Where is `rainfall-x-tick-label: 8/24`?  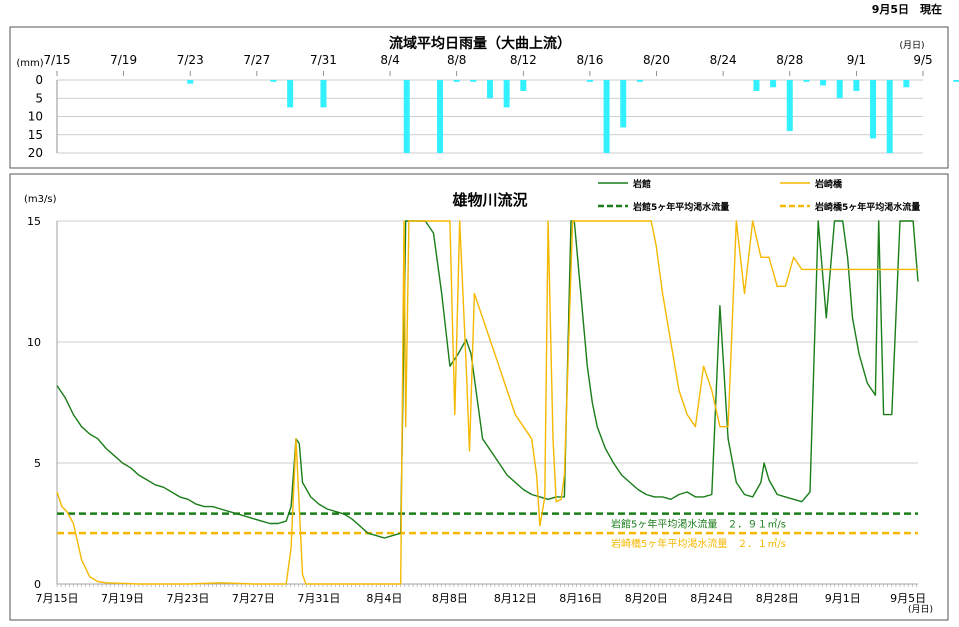
rainfall-x-tick-label: 8/24 is located at coordinates (723, 60).